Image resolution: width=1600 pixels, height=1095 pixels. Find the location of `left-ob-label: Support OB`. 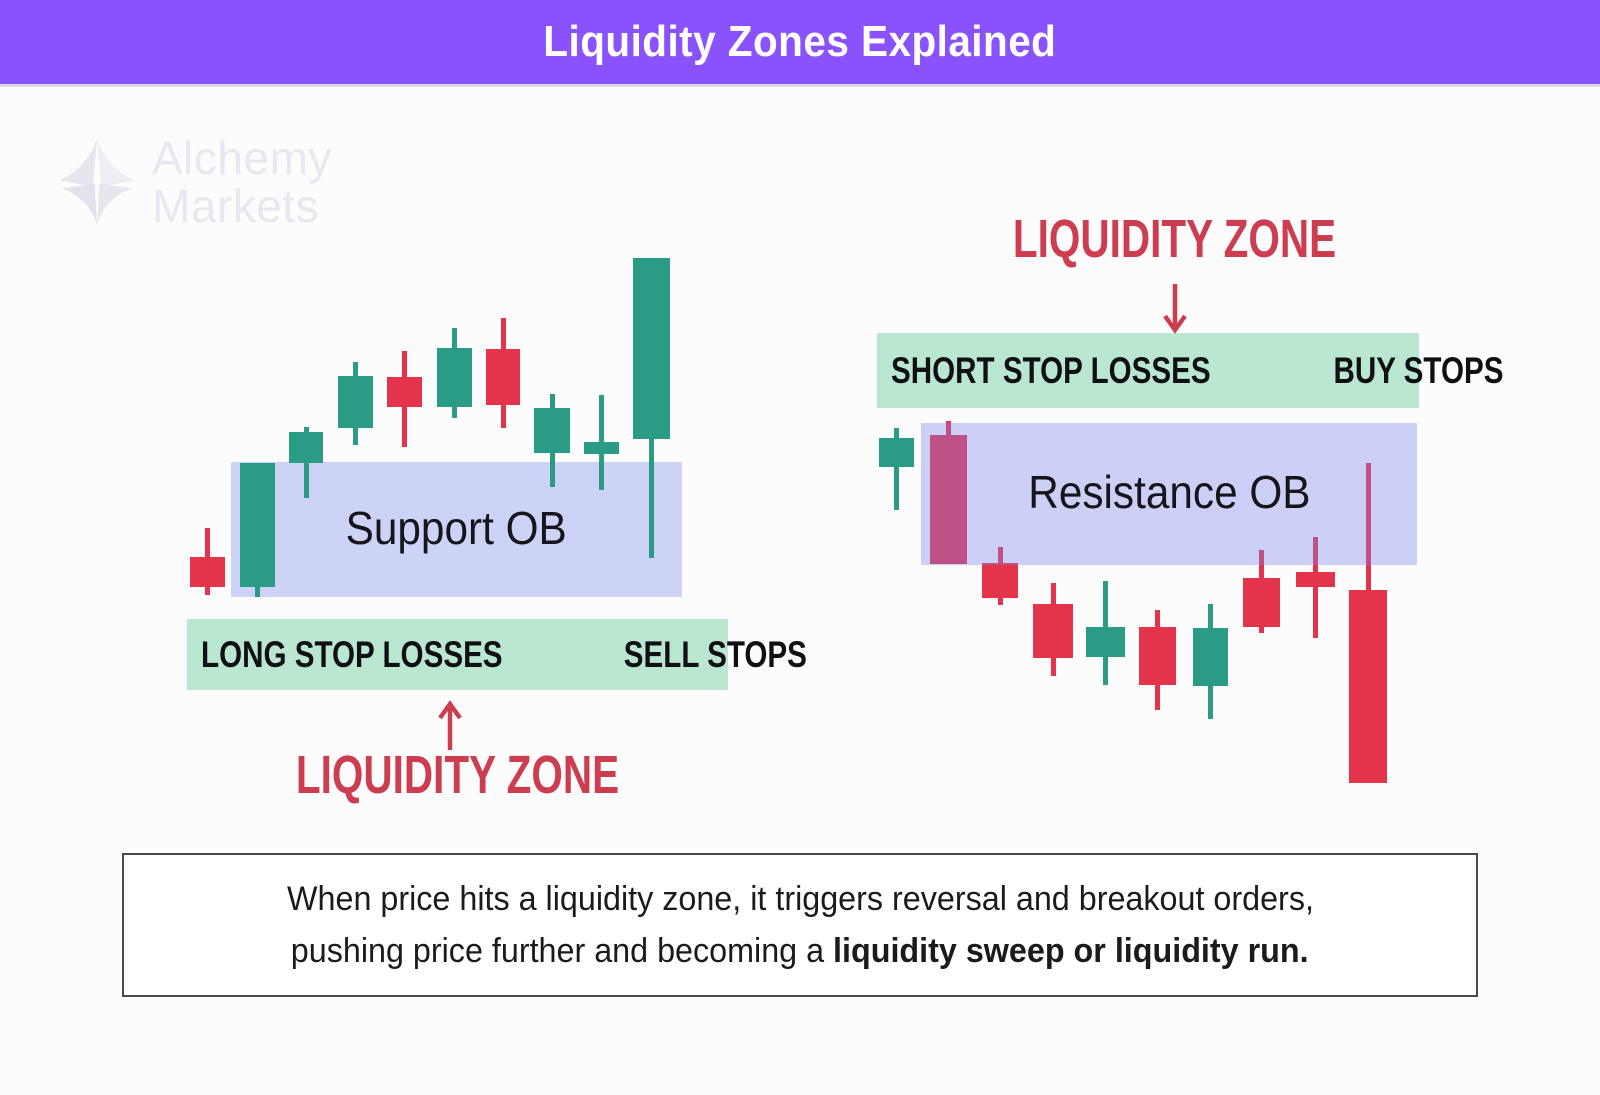

left-ob-label: Support OB is located at coordinates (456, 527).